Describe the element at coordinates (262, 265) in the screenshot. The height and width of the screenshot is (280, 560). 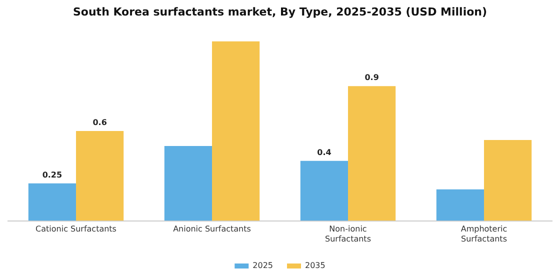
I see `legend-label: 2025` at that location.